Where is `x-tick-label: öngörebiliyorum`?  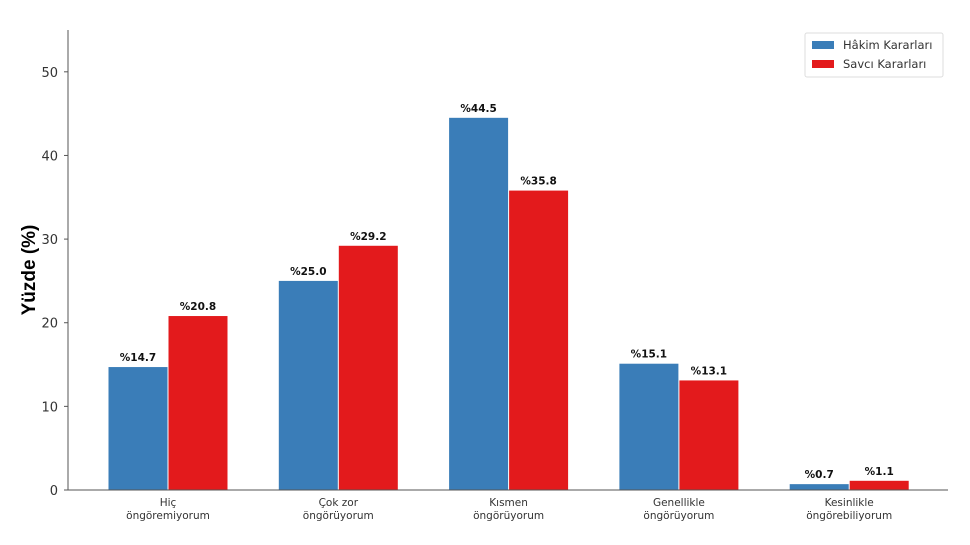
x-tick-label: öngörebiliyorum is located at coordinates (849, 516).